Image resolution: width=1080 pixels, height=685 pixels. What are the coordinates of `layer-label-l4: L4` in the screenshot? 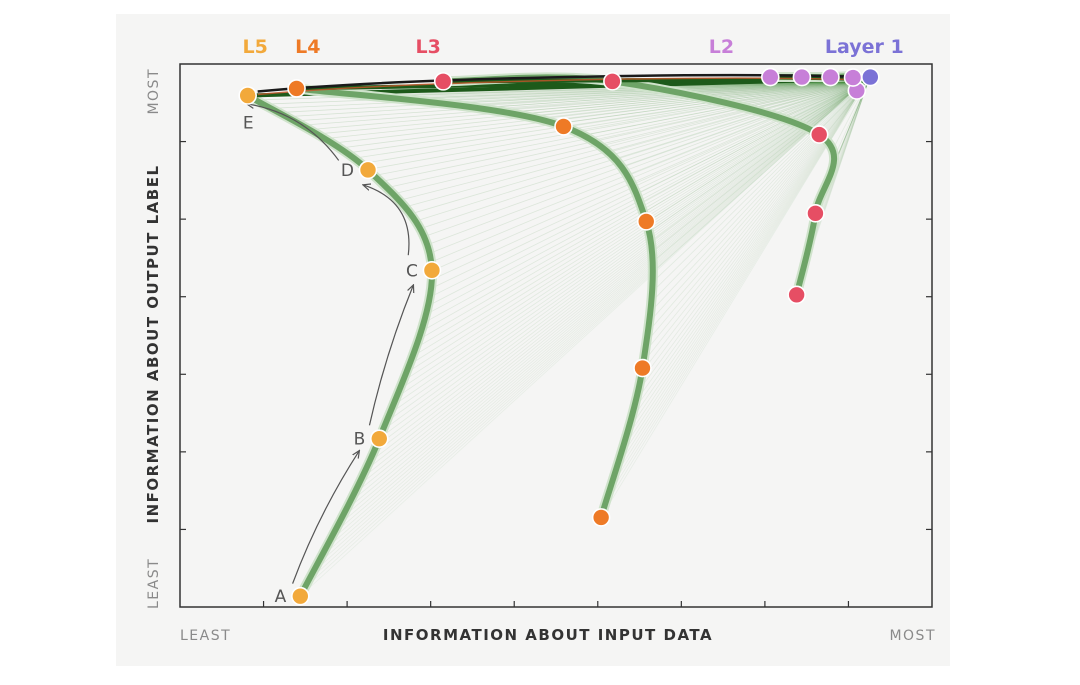 It's located at (307, 47).